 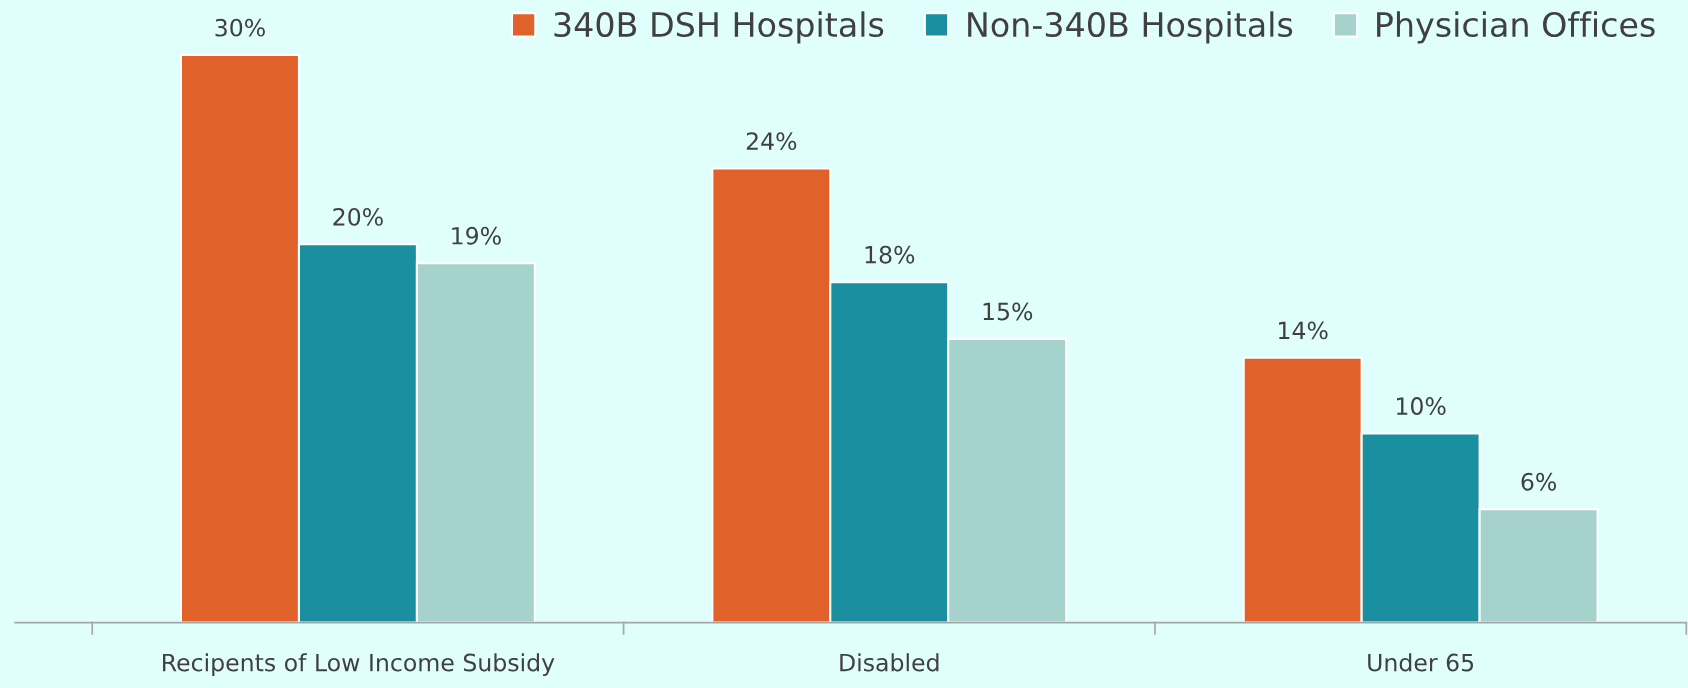 What do you see at coordinates (1421, 406) in the screenshot?
I see `data-label: 10%` at bounding box center [1421, 406].